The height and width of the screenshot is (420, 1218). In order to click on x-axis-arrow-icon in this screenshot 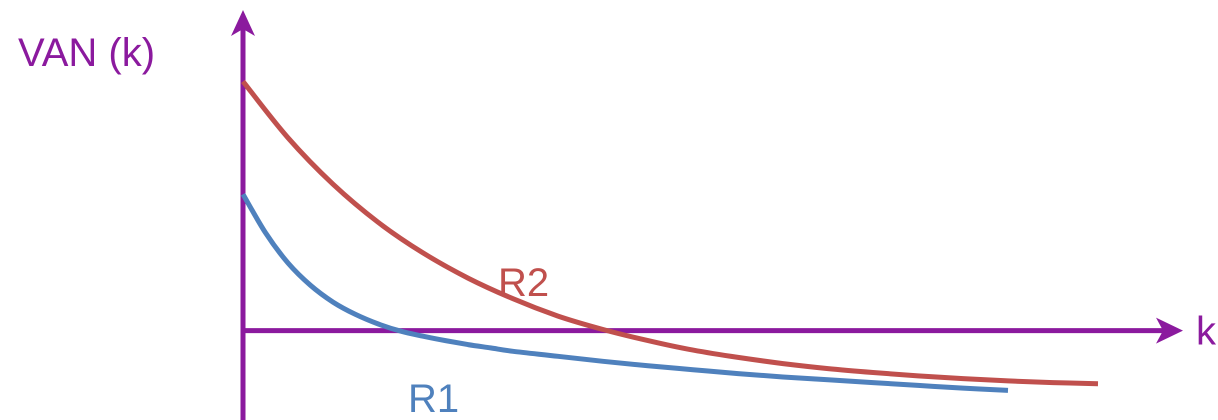, I will do `click(1169, 330)`.